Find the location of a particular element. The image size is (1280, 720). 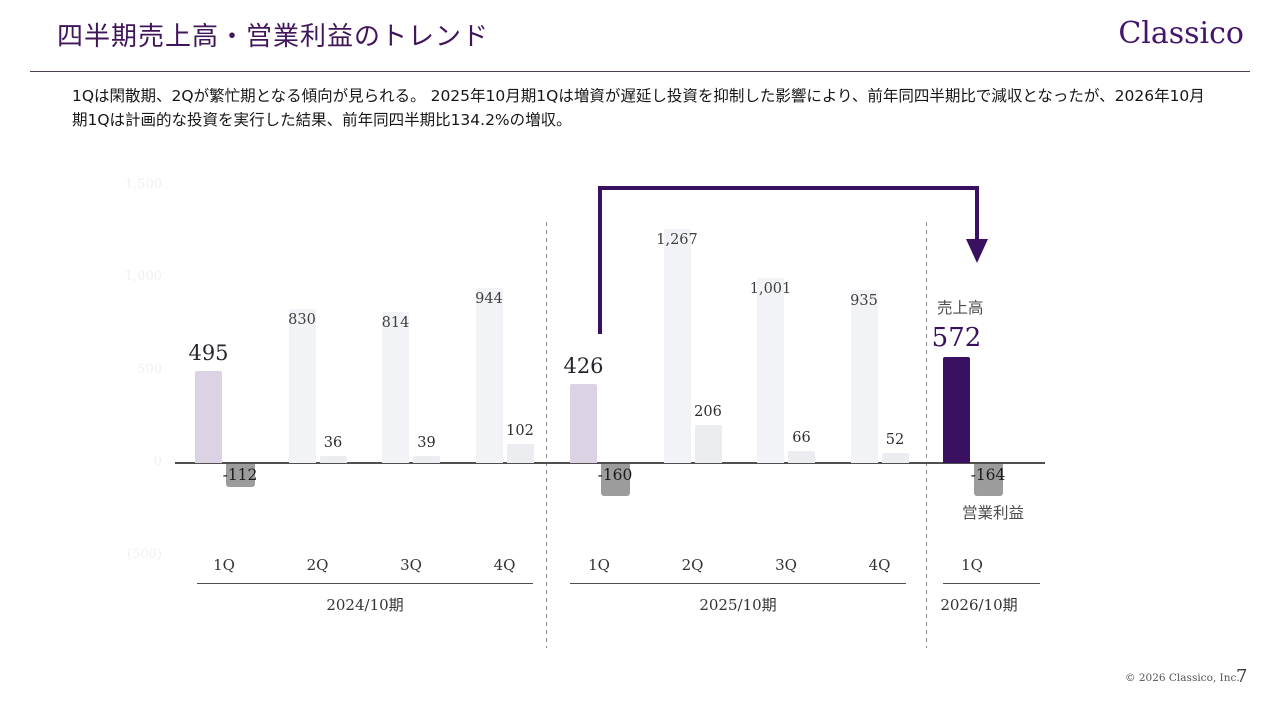

profit-value-label: 36 is located at coordinates (333, 443).